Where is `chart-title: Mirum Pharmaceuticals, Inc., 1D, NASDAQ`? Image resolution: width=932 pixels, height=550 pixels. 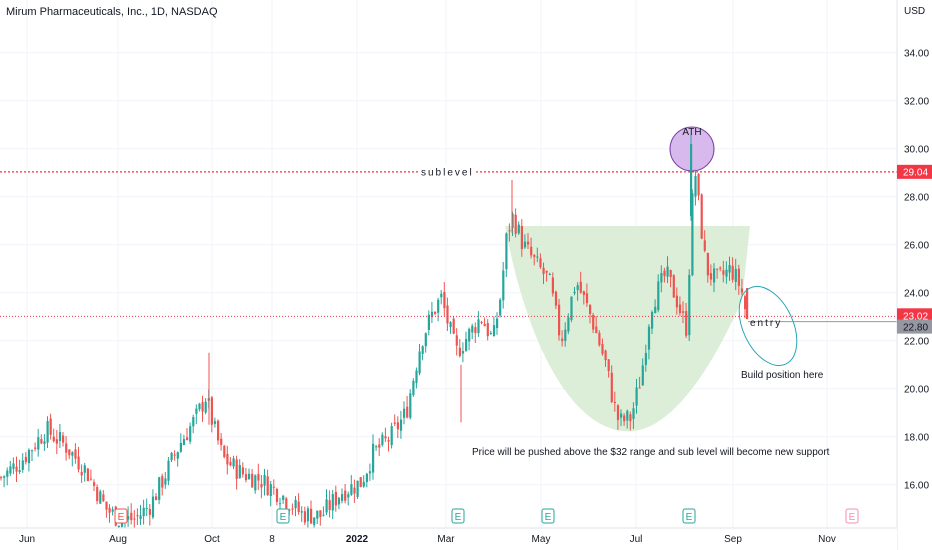
chart-title: Mirum Pharmaceuticals, Inc., 1D, NASDAQ is located at coordinates (112, 12).